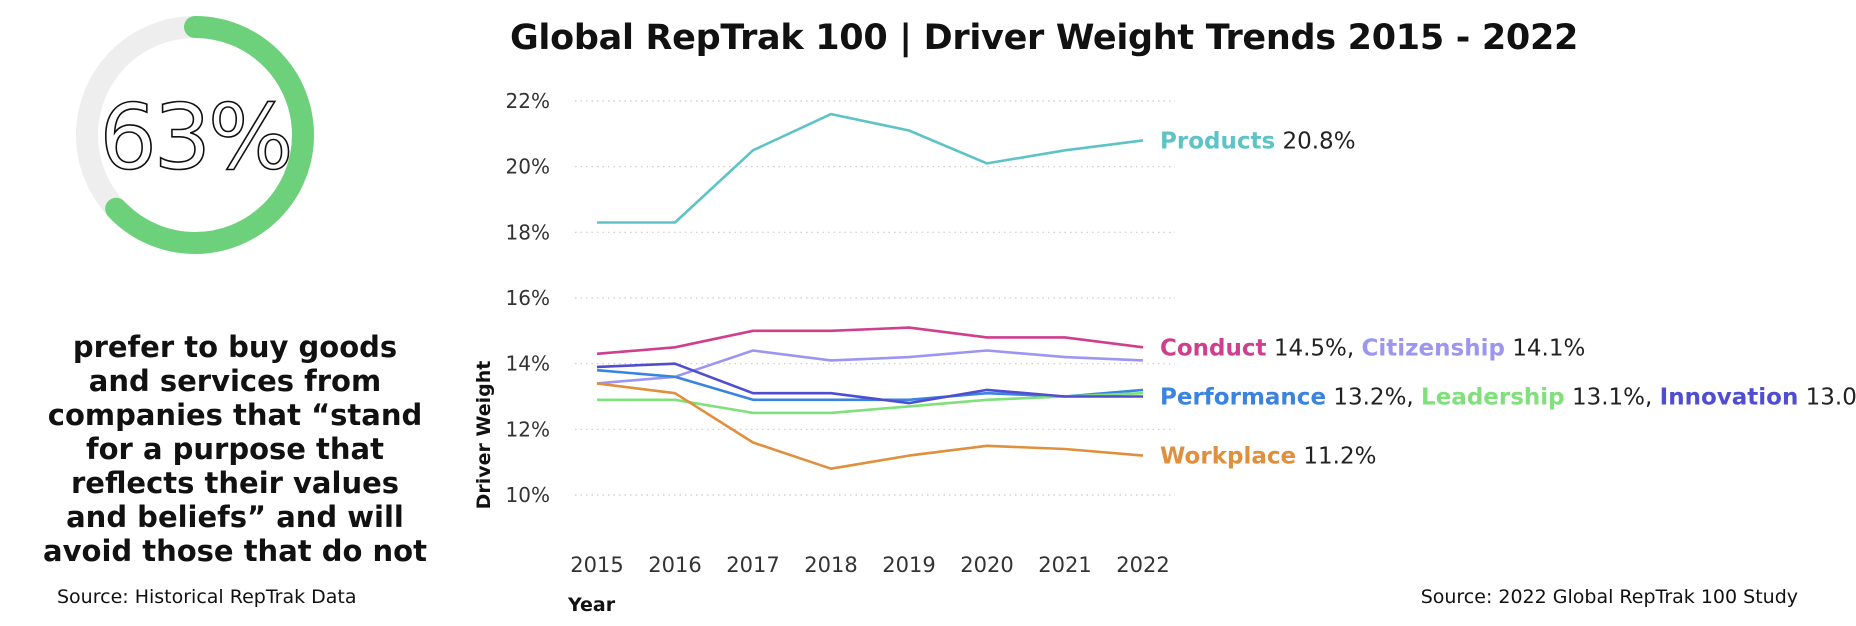 The height and width of the screenshot is (626, 1856). I want to click on end-label-value: 13.0%, so click(1827, 398).